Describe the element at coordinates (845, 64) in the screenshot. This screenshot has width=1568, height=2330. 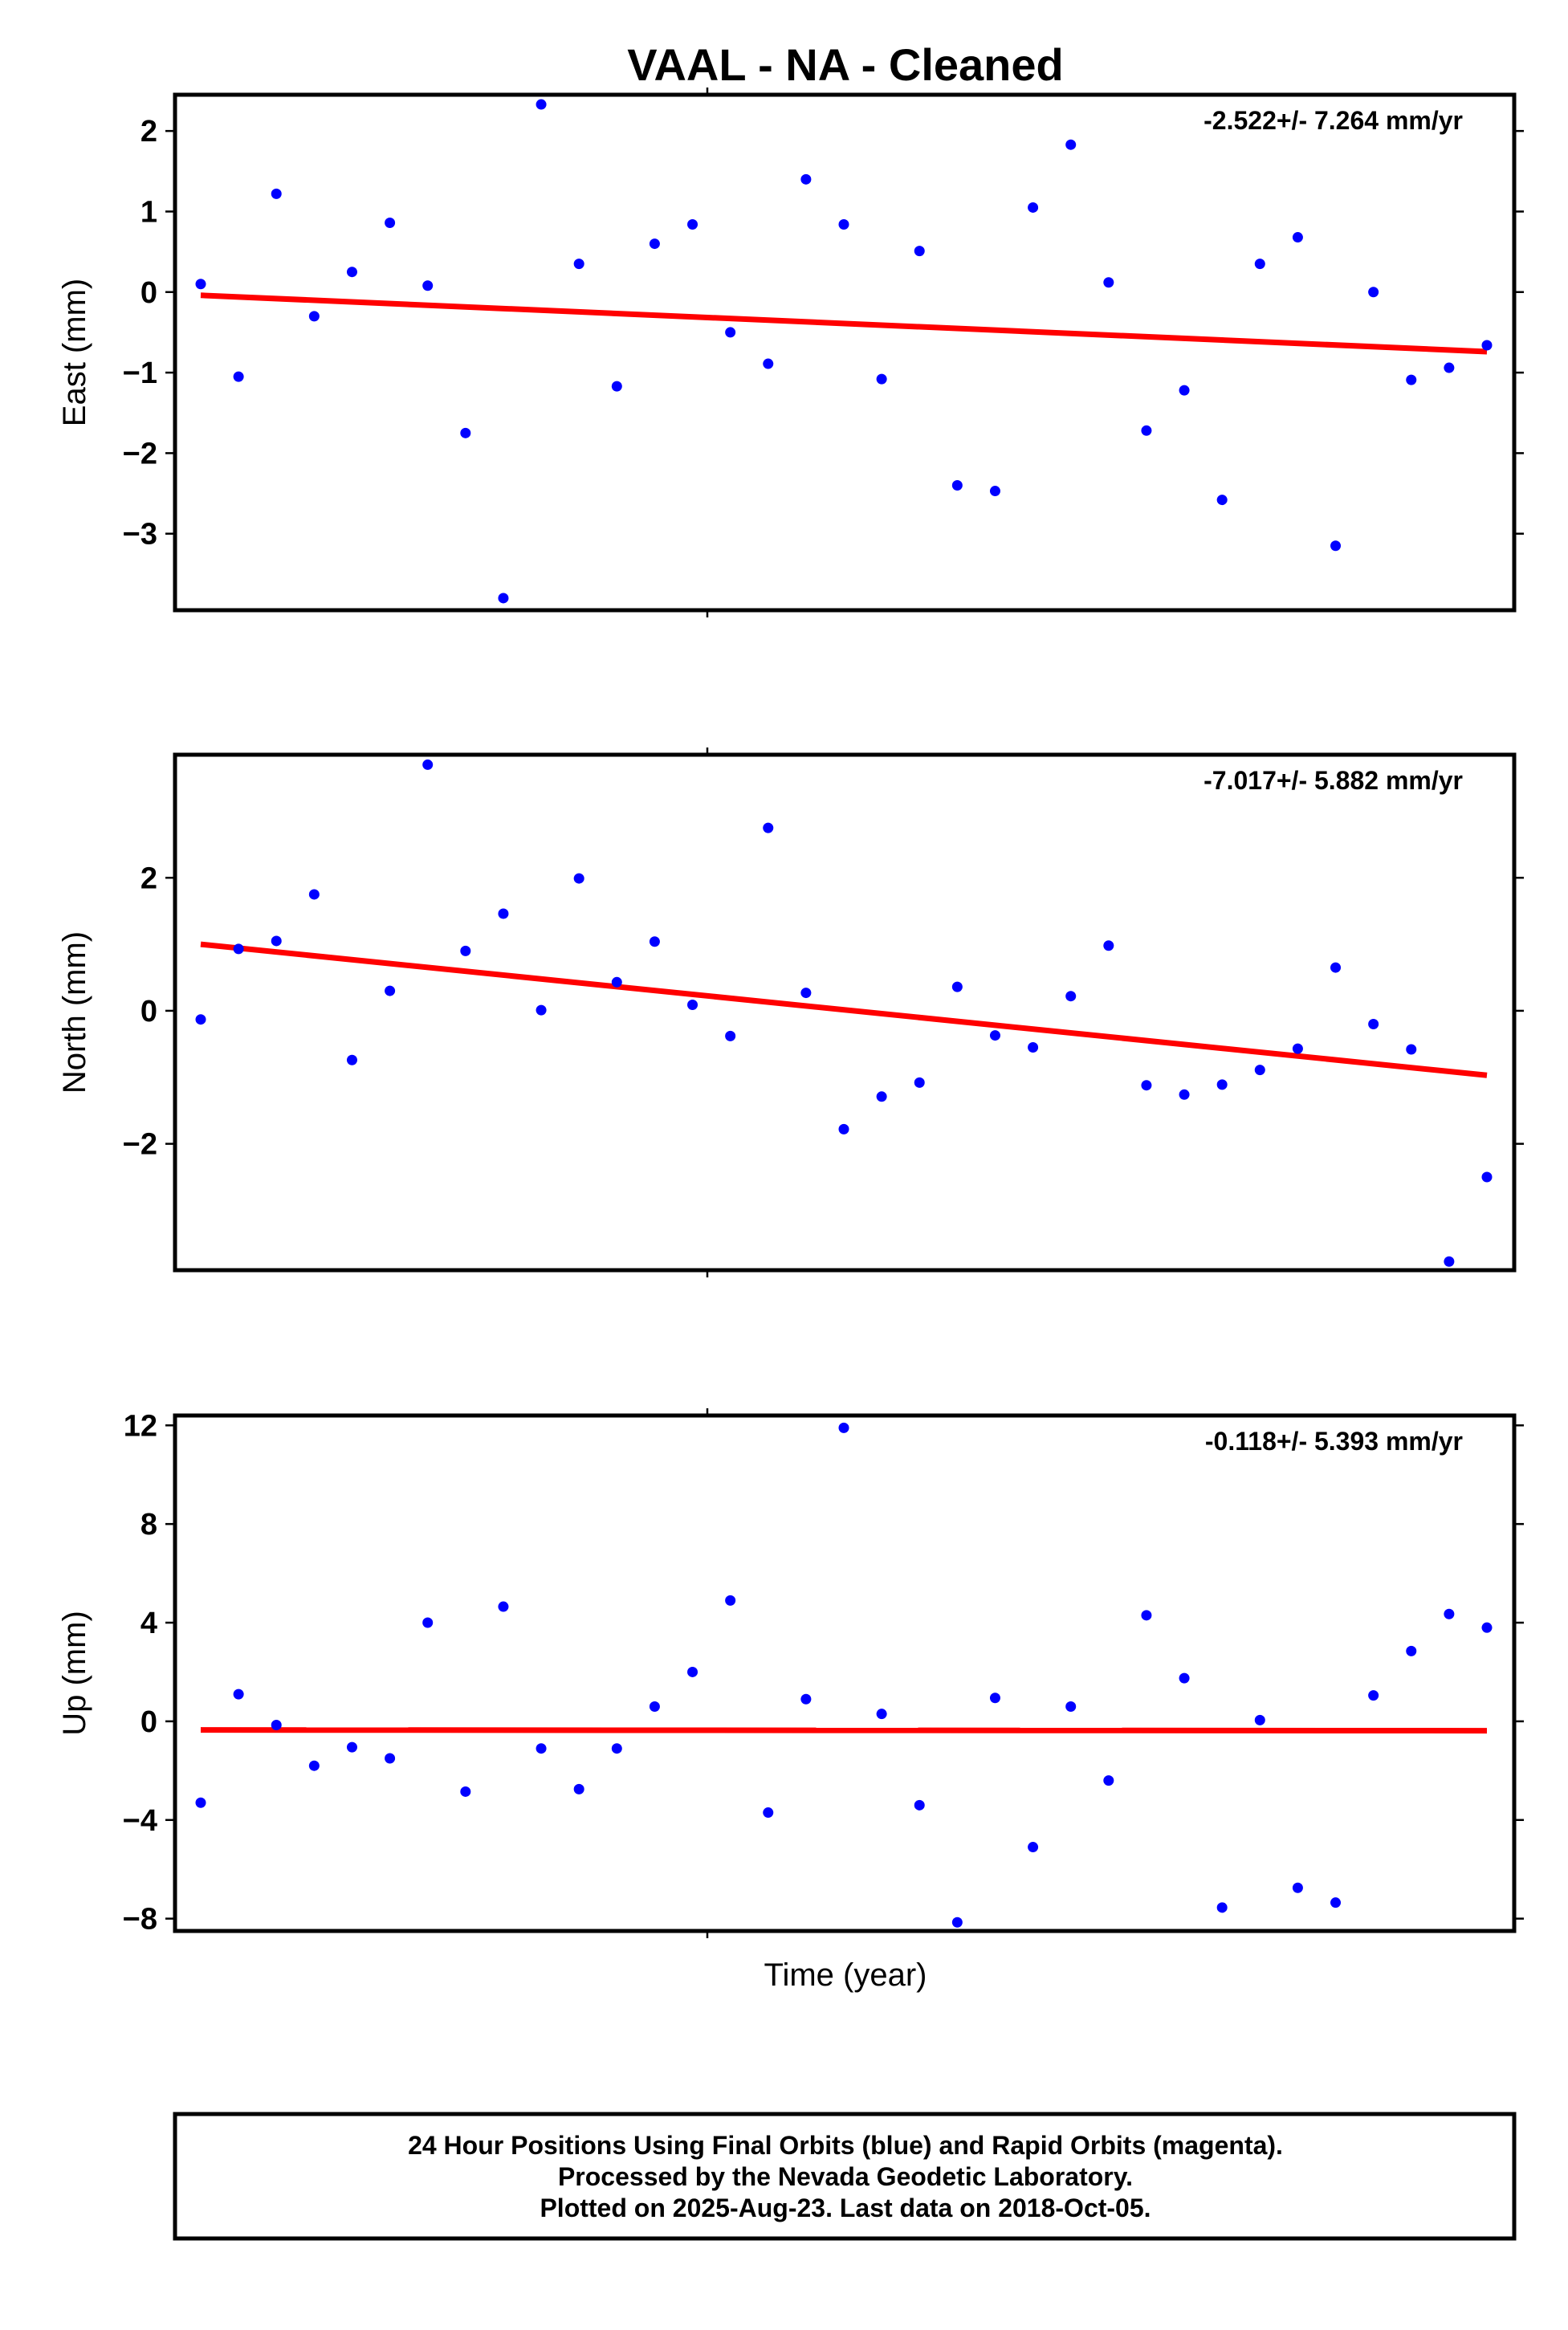
I see `chart-title: VAAL - NA - Cleaned` at that location.